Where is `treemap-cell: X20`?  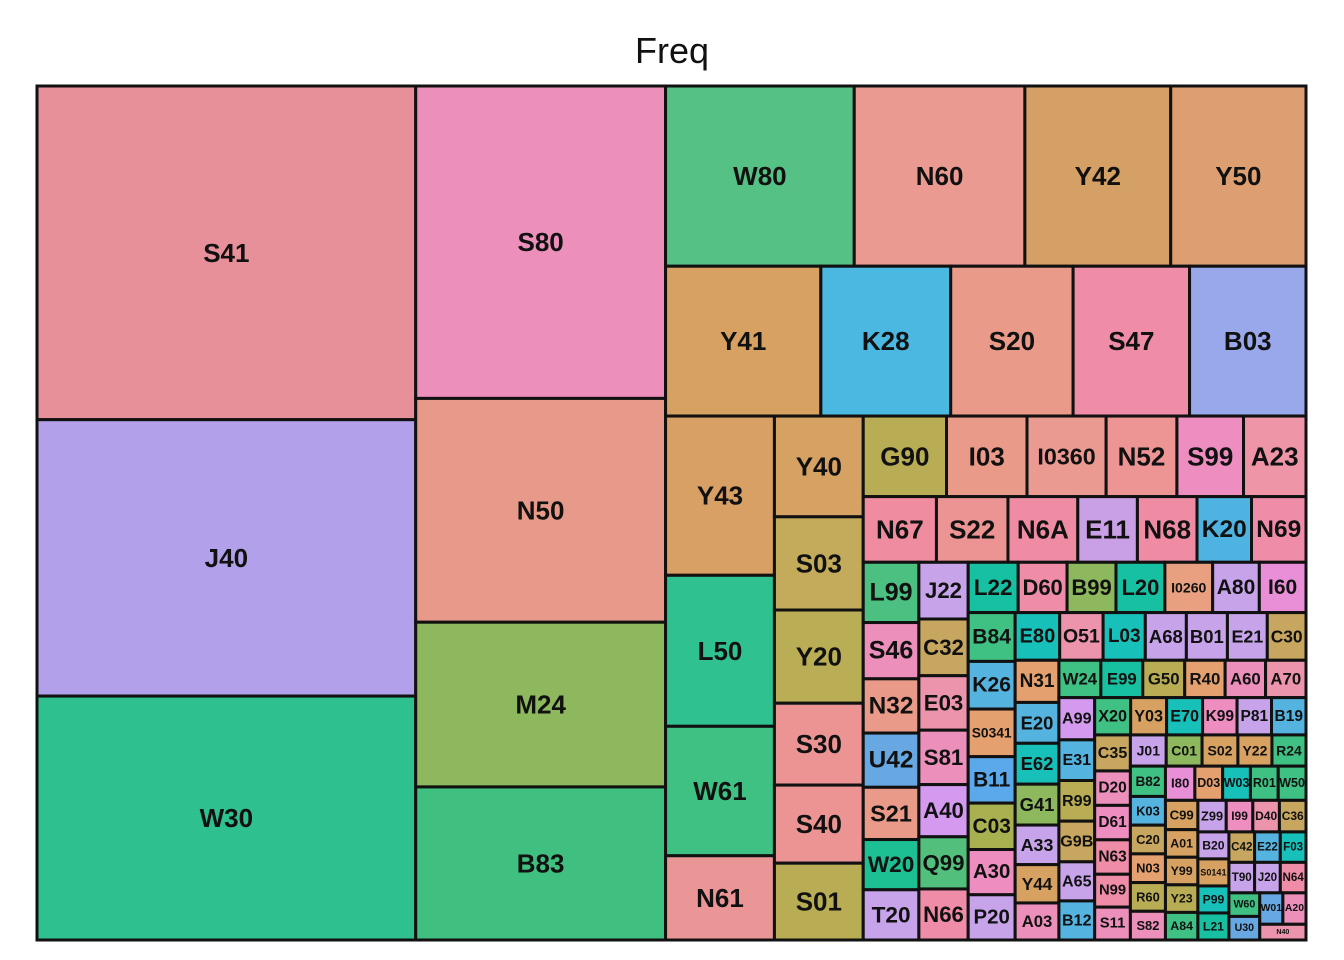 treemap-cell: X20 is located at coordinates (1113, 716).